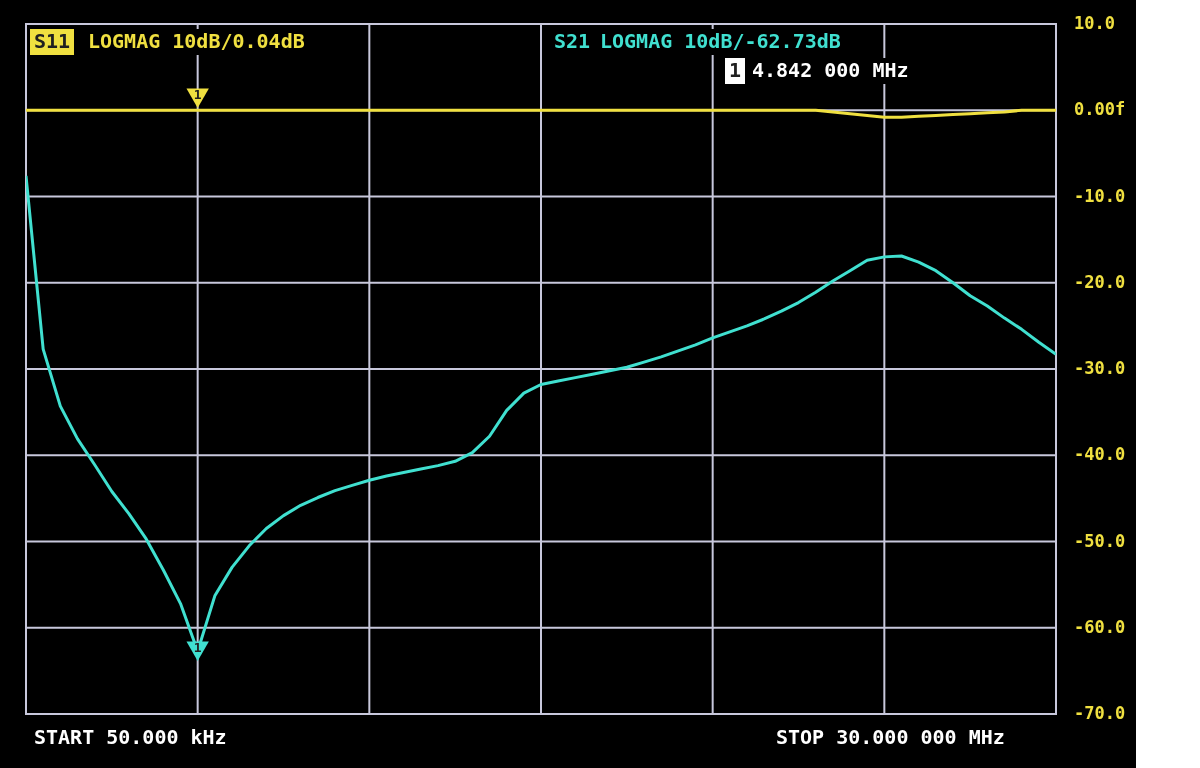 Image resolution: width=1200 pixels, height=768 pixels. Describe the element at coordinates (1100, 713) in the screenshot. I see `y-tick-label: -70.0` at that location.